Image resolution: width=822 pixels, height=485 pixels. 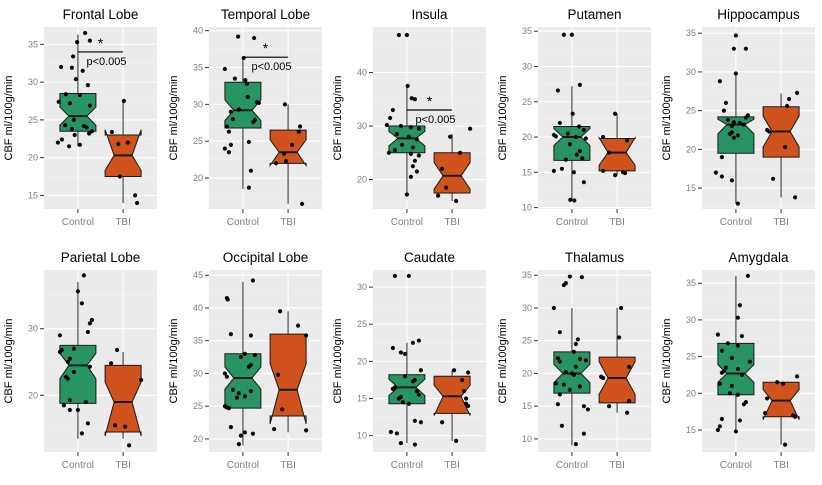 I want to click on y-tick-label: 30, so click(x=526, y=308).